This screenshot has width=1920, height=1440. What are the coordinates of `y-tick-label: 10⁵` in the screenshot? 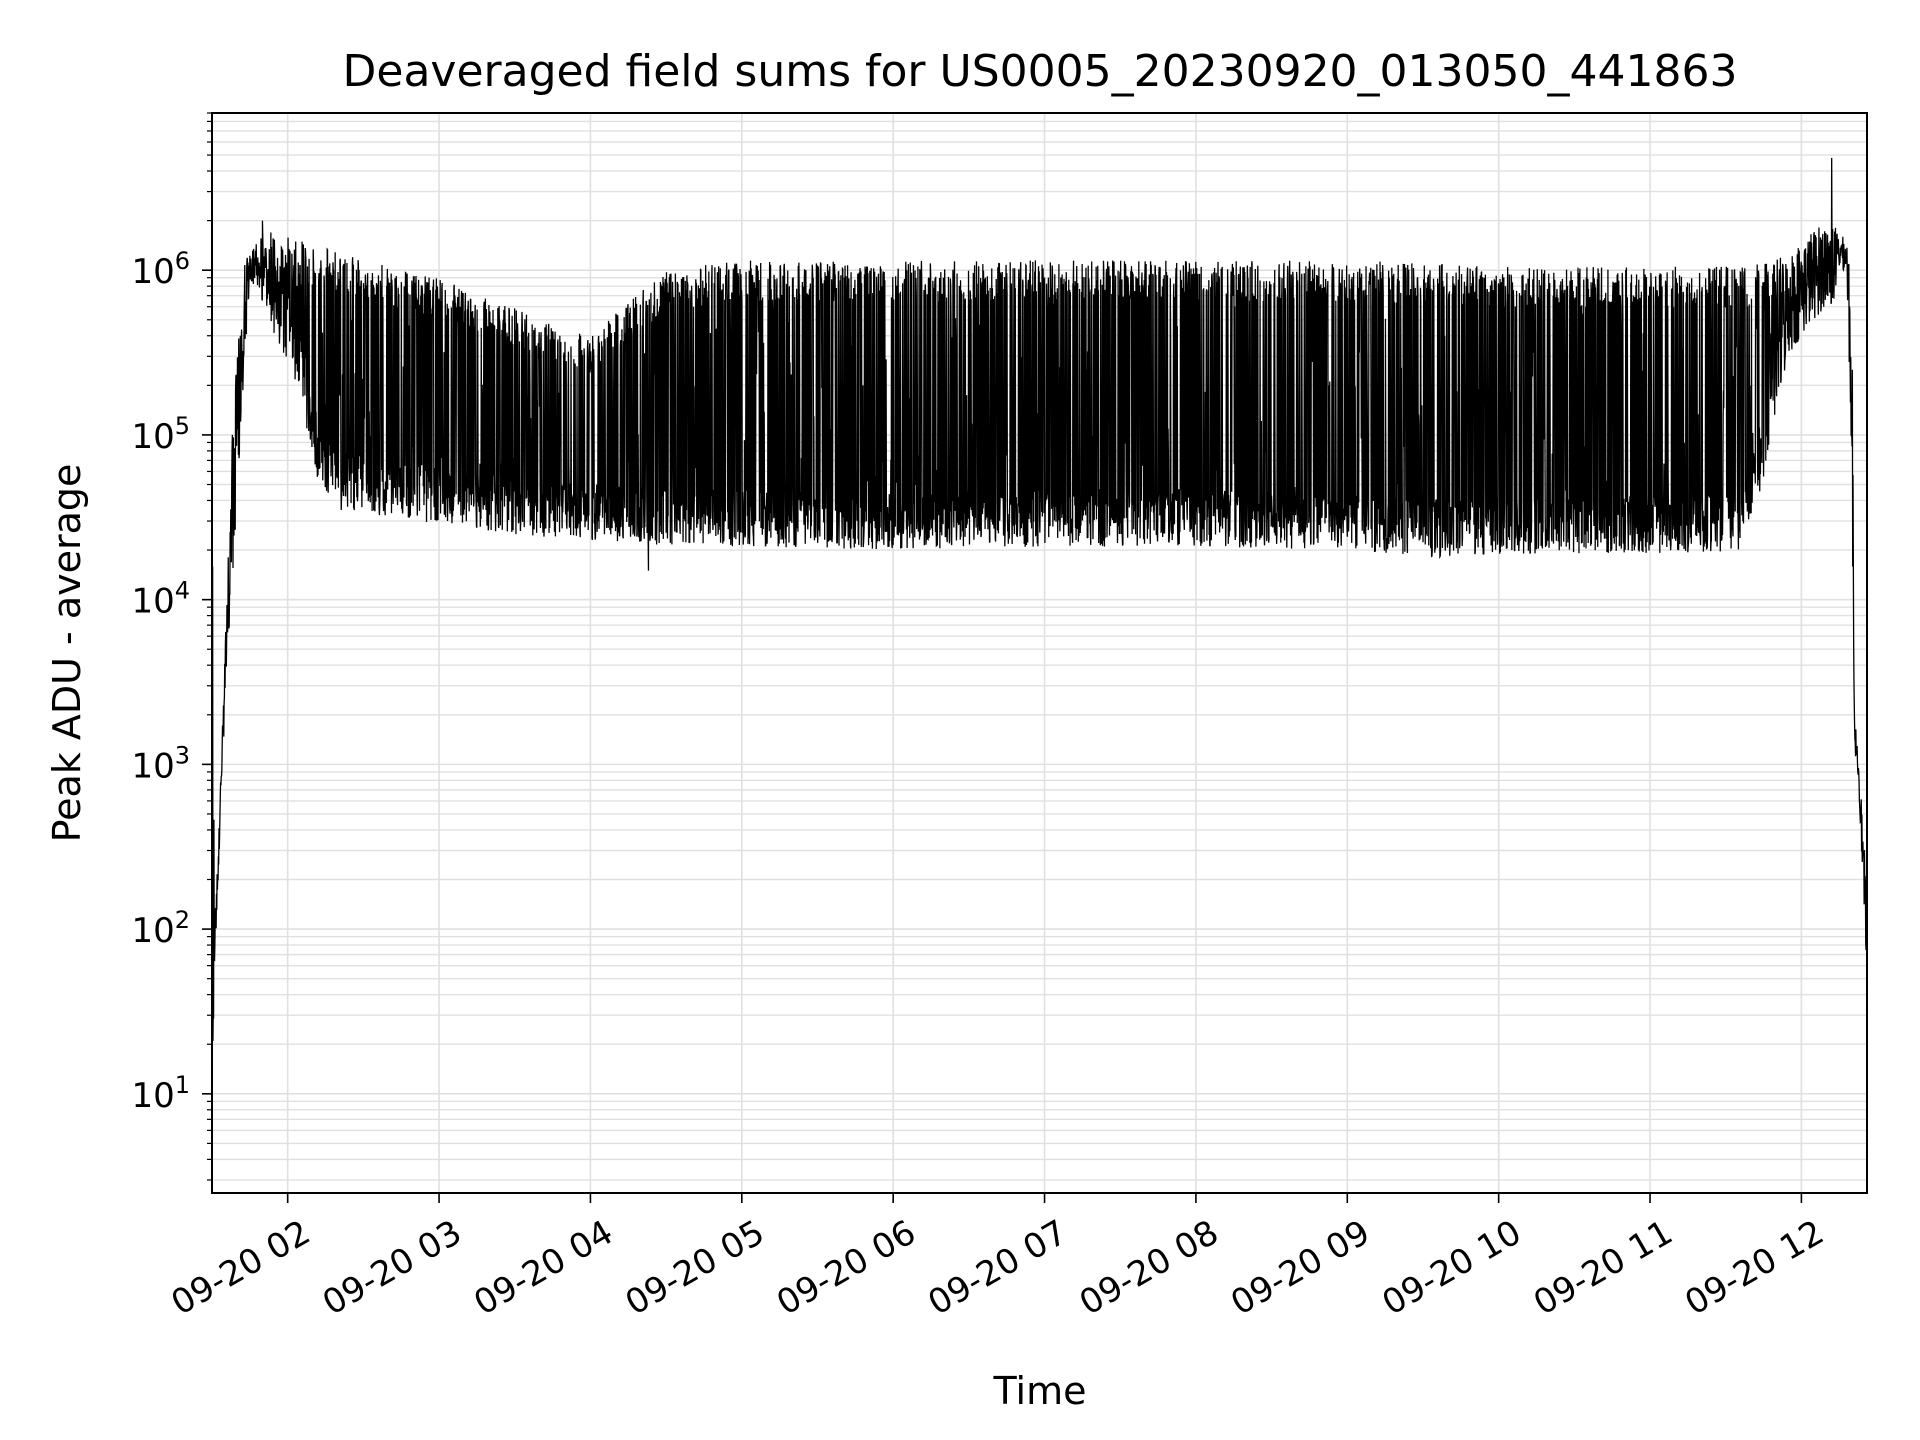 It's located at (160, 434).